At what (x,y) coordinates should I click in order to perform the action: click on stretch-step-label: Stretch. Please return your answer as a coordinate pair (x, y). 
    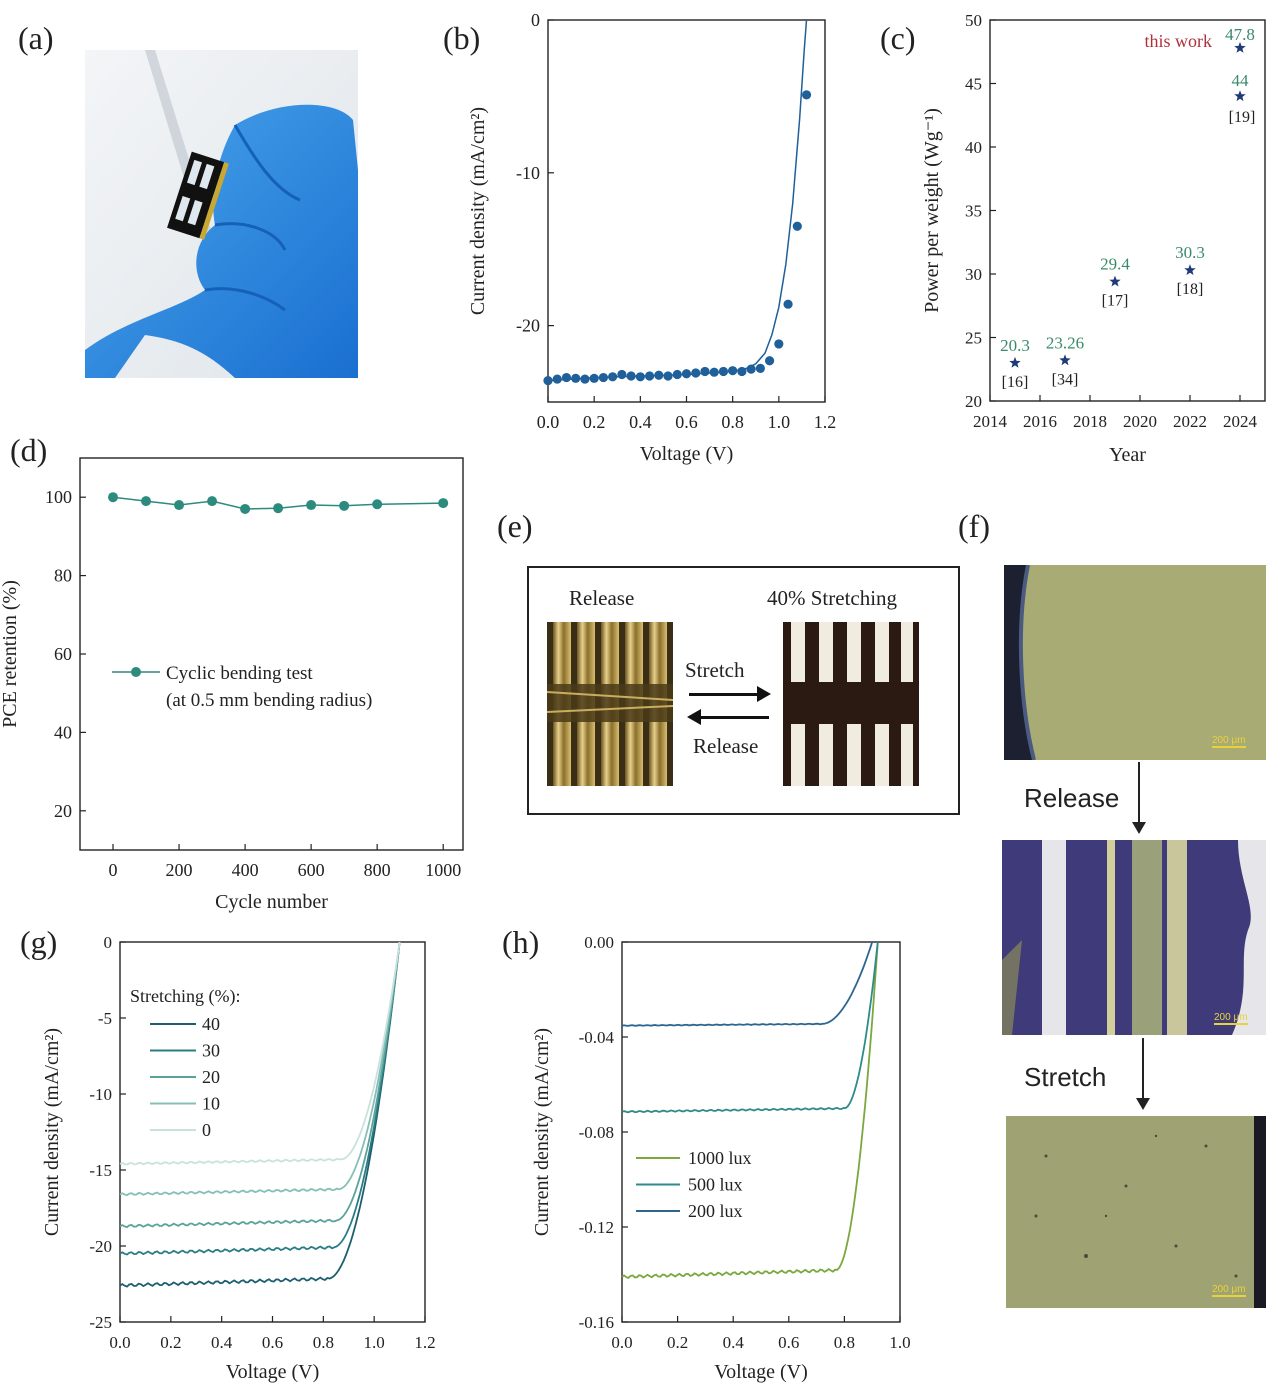
    Looking at the image, I should click on (1065, 1077).